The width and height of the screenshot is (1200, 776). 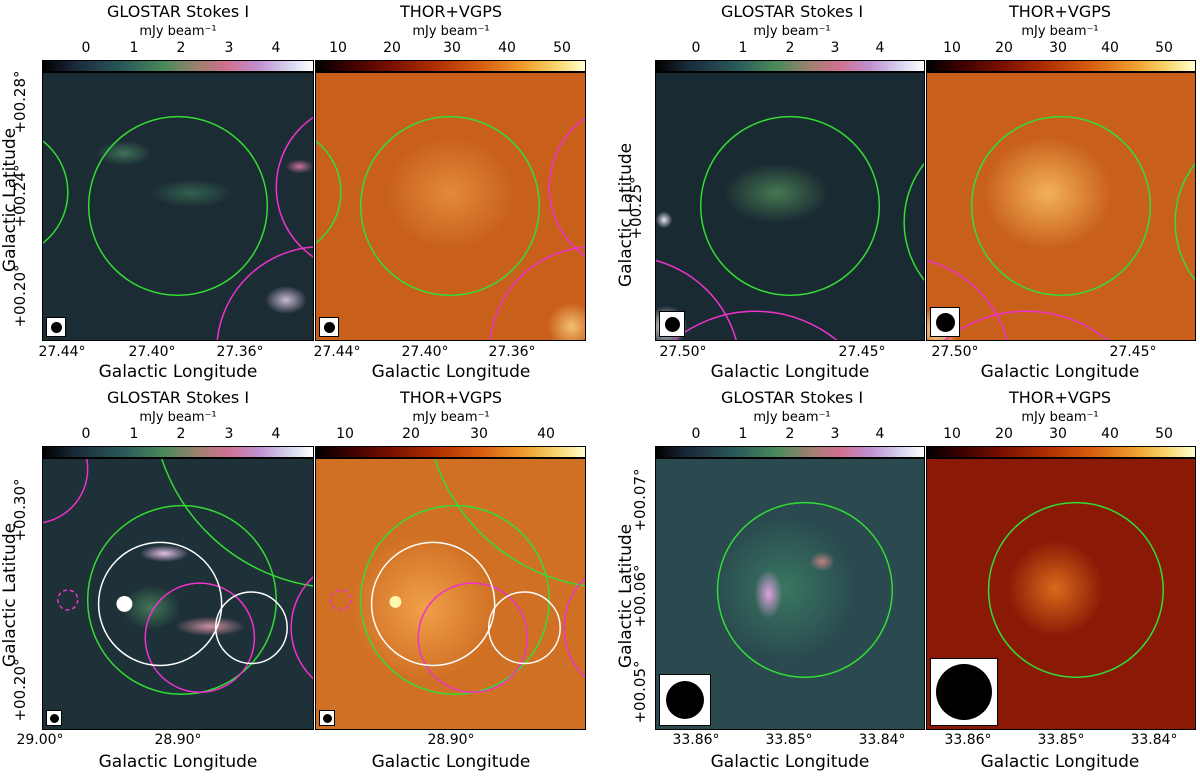 What do you see at coordinates (451, 417) in the screenshot?
I see `colorbar-unit-thor-c: mJy beam⁻¹` at bounding box center [451, 417].